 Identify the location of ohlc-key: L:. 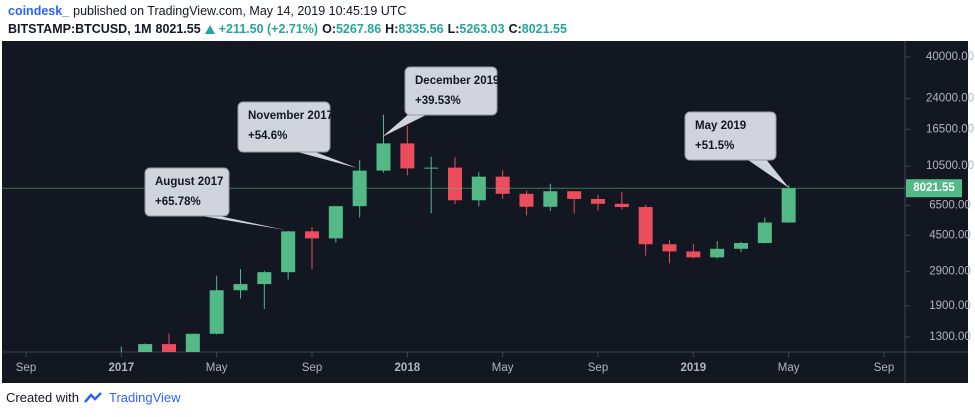
(453, 29).